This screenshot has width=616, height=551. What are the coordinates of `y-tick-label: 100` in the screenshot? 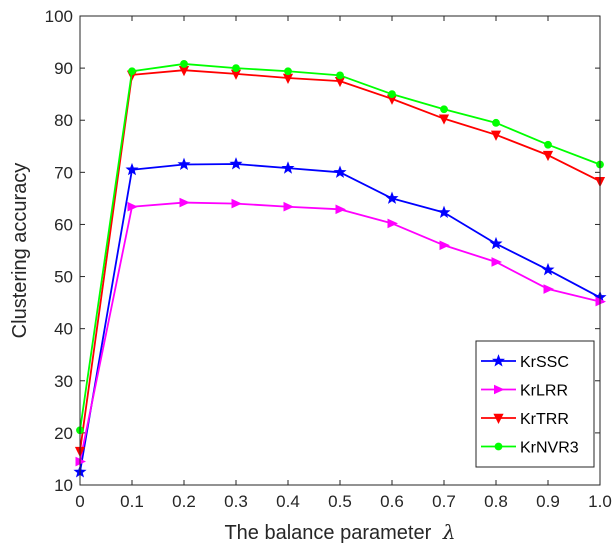 It's located at (59, 16).